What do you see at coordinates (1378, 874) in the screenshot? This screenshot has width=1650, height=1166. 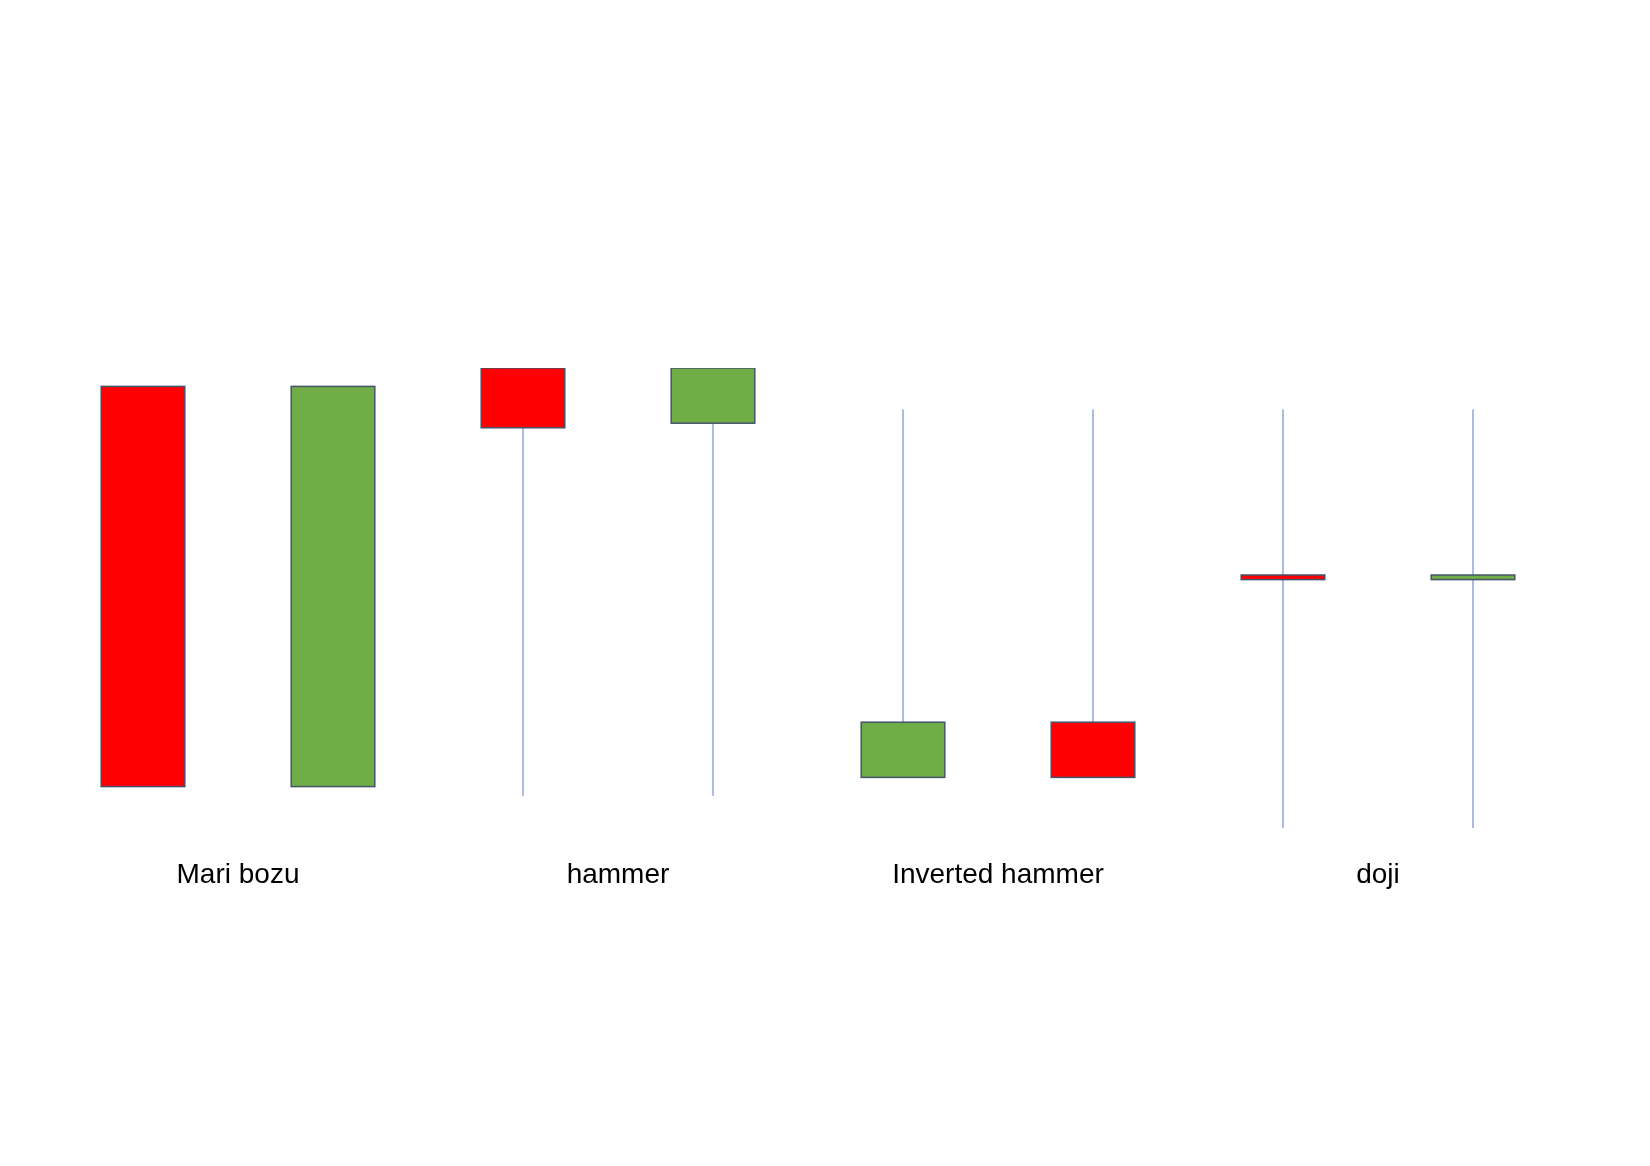 I see `text: doji` at bounding box center [1378, 874].